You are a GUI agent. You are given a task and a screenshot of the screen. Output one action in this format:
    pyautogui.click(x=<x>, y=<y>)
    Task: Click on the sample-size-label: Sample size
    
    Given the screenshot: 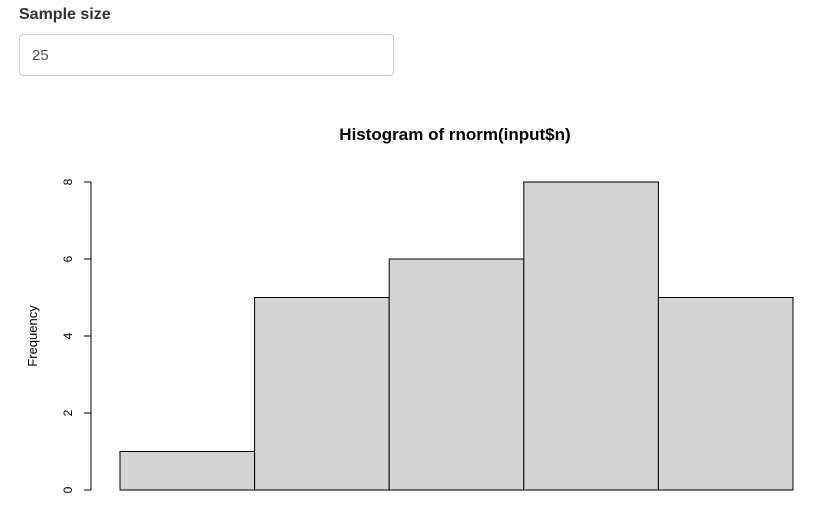 What is the action you would take?
    pyautogui.click(x=65, y=14)
    